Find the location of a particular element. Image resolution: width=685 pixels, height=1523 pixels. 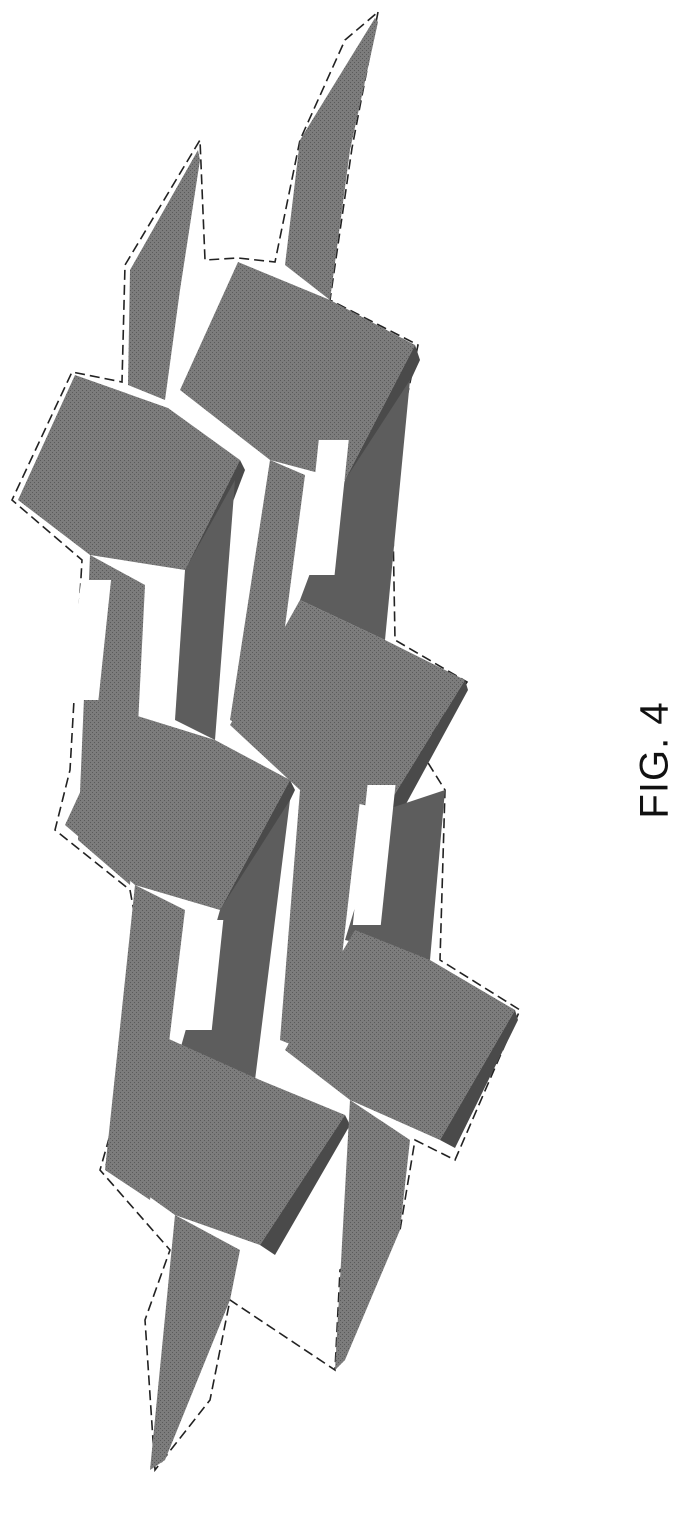

right-upper-spike is located at coordinates (331, 159).